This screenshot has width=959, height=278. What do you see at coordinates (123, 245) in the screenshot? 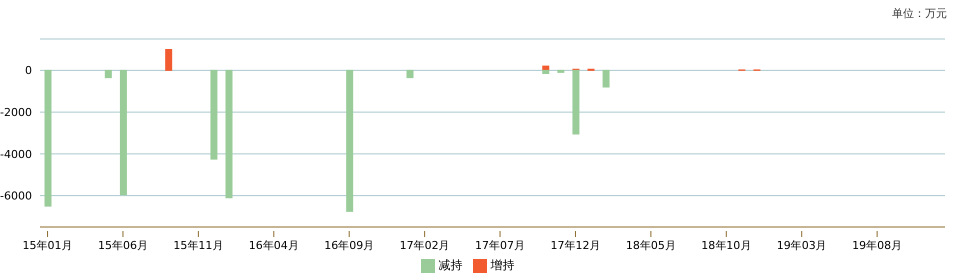
I see `x-tick-label: 15年06月` at bounding box center [123, 245].